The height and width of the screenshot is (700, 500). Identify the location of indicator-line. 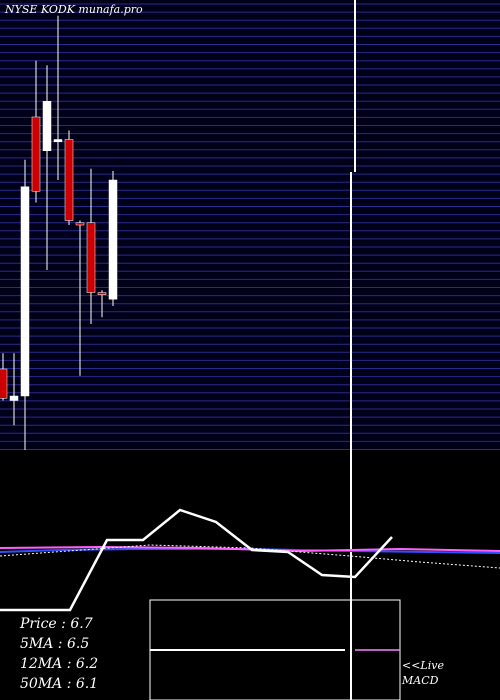
(196, 560).